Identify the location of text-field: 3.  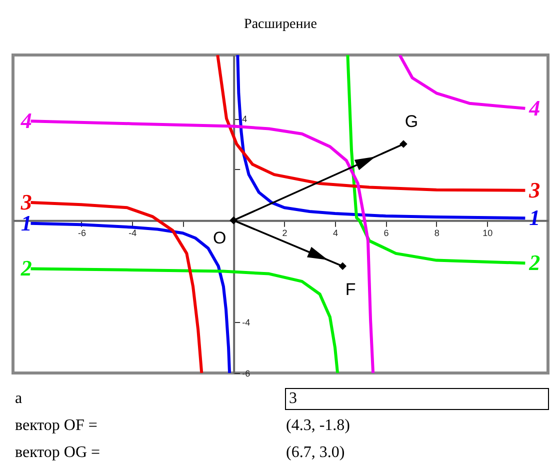
(417, 399).